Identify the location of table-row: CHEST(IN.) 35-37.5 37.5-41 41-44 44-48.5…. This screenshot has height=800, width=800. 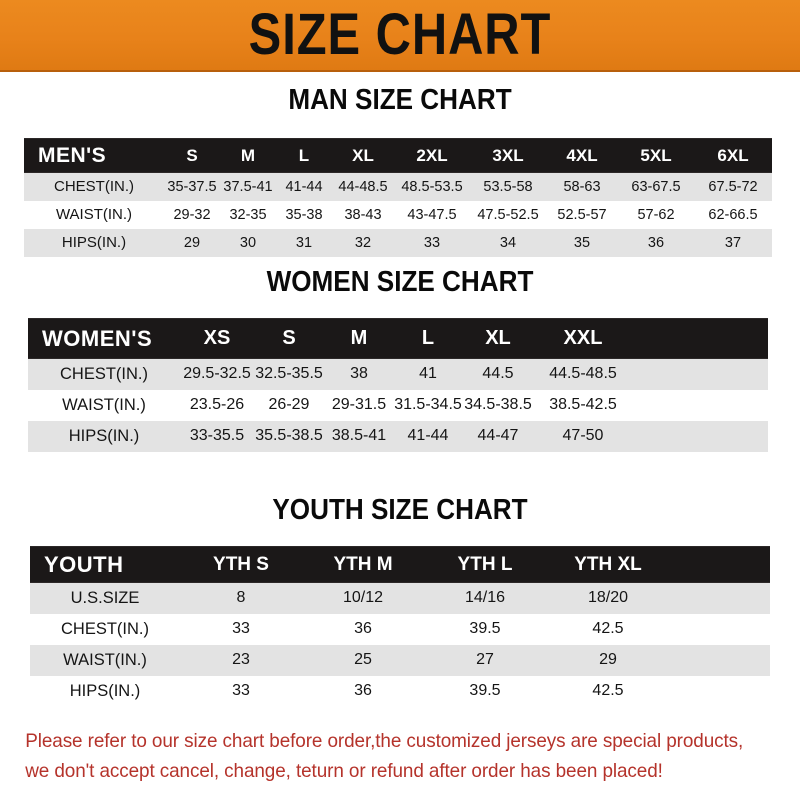
(398, 186).